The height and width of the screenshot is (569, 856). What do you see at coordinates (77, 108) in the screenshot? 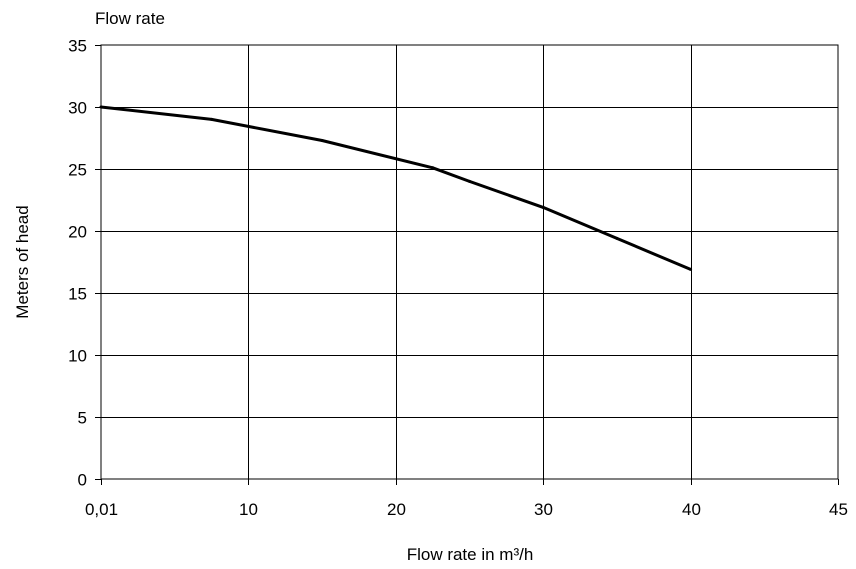
I see `y-tick-label: 30` at bounding box center [77, 108].